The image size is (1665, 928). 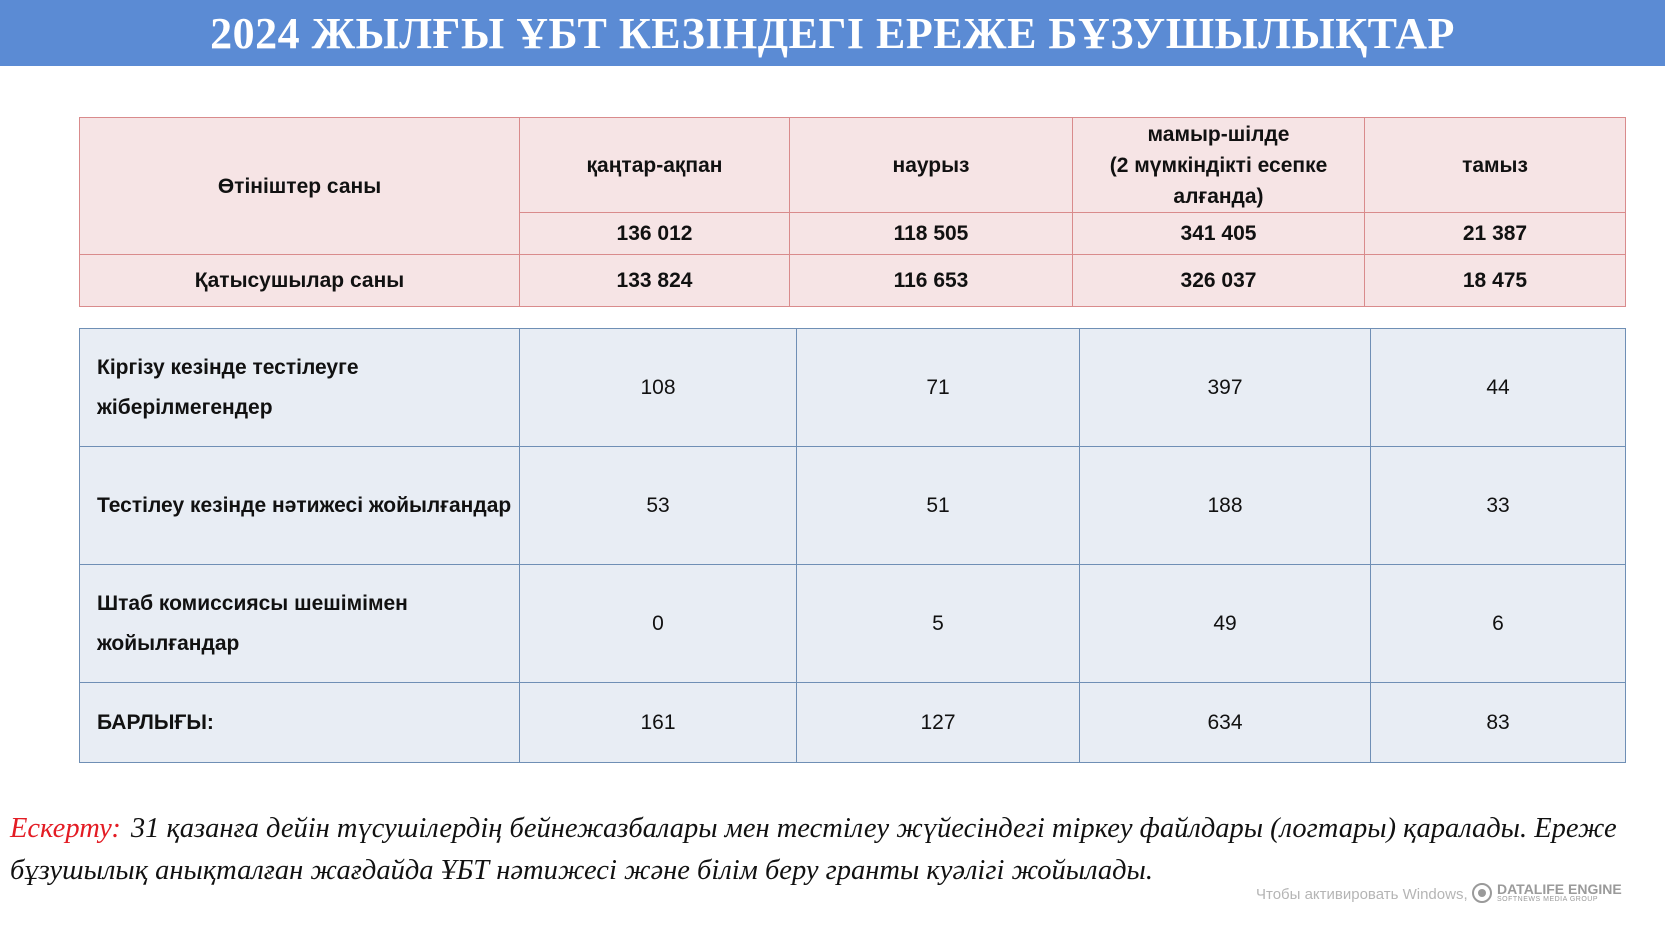 What do you see at coordinates (931, 165) in the screenshot?
I see `period-header: наурыз` at bounding box center [931, 165].